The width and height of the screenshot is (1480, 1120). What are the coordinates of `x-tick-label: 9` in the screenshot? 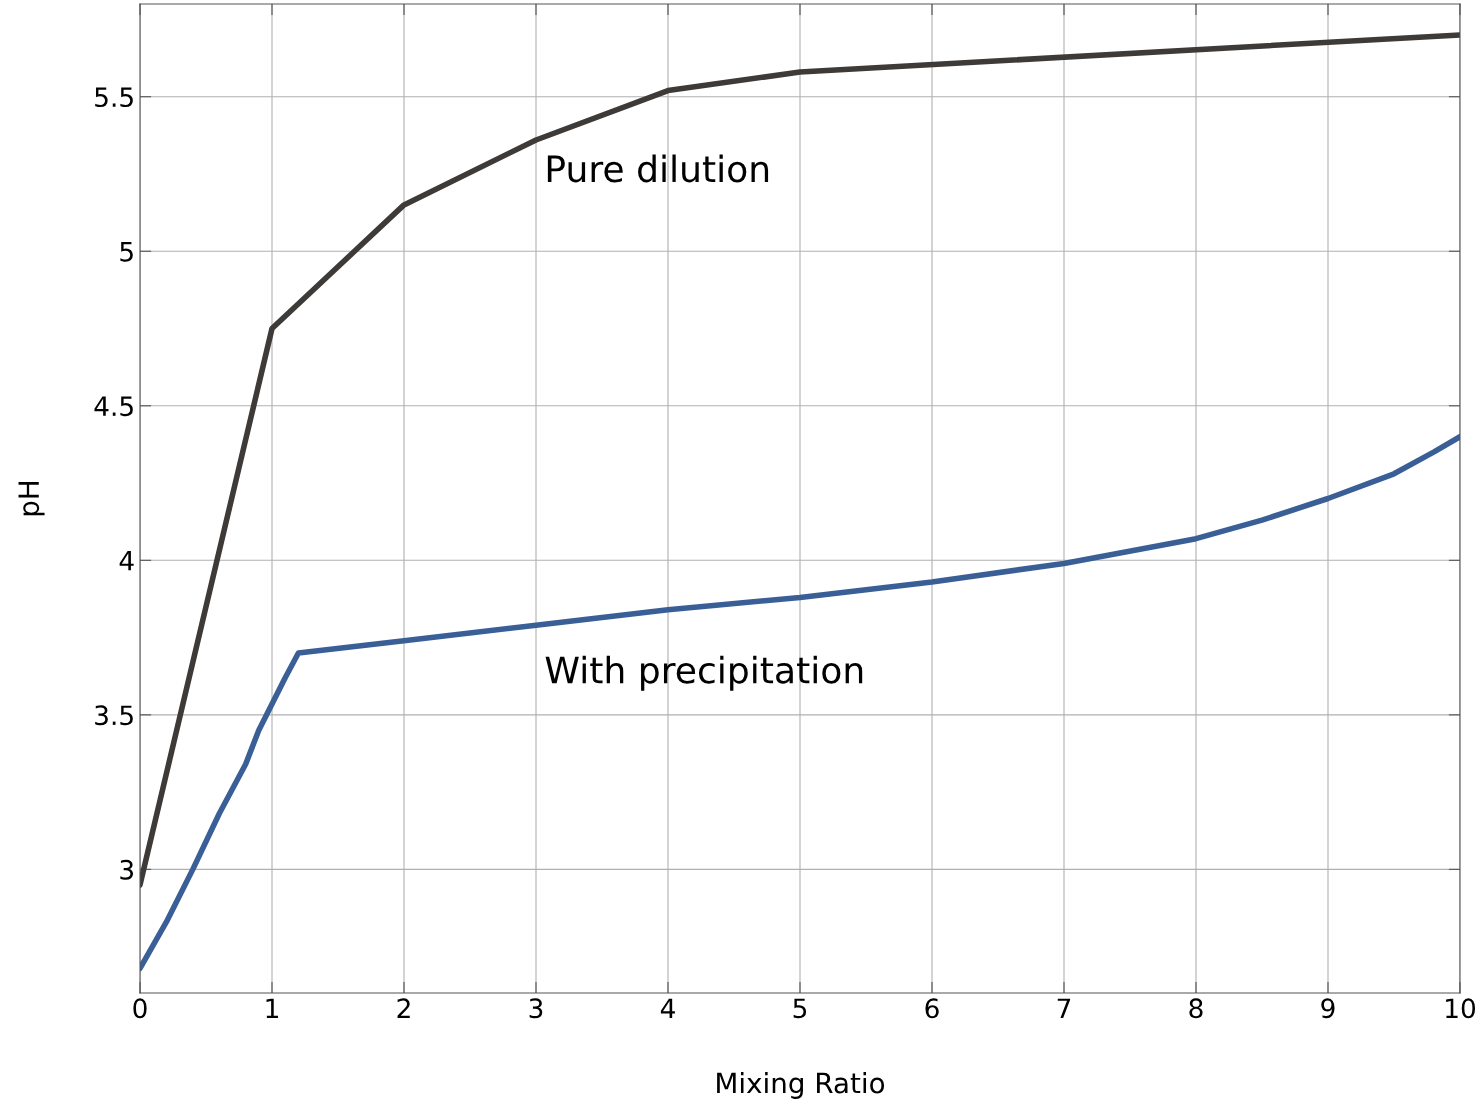 It's located at (1328, 1008).